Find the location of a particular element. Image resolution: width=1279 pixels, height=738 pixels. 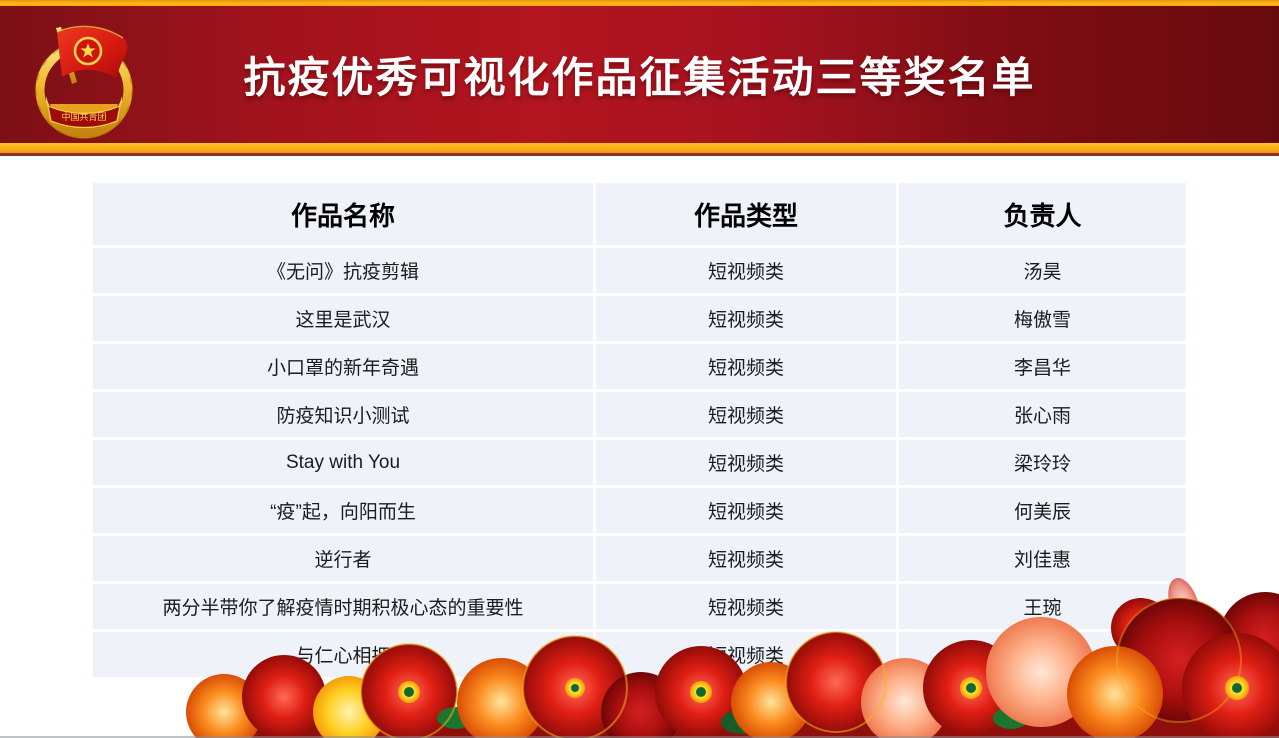

work-name-cell: 与仁心相拥 is located at coordinates (343, 654).